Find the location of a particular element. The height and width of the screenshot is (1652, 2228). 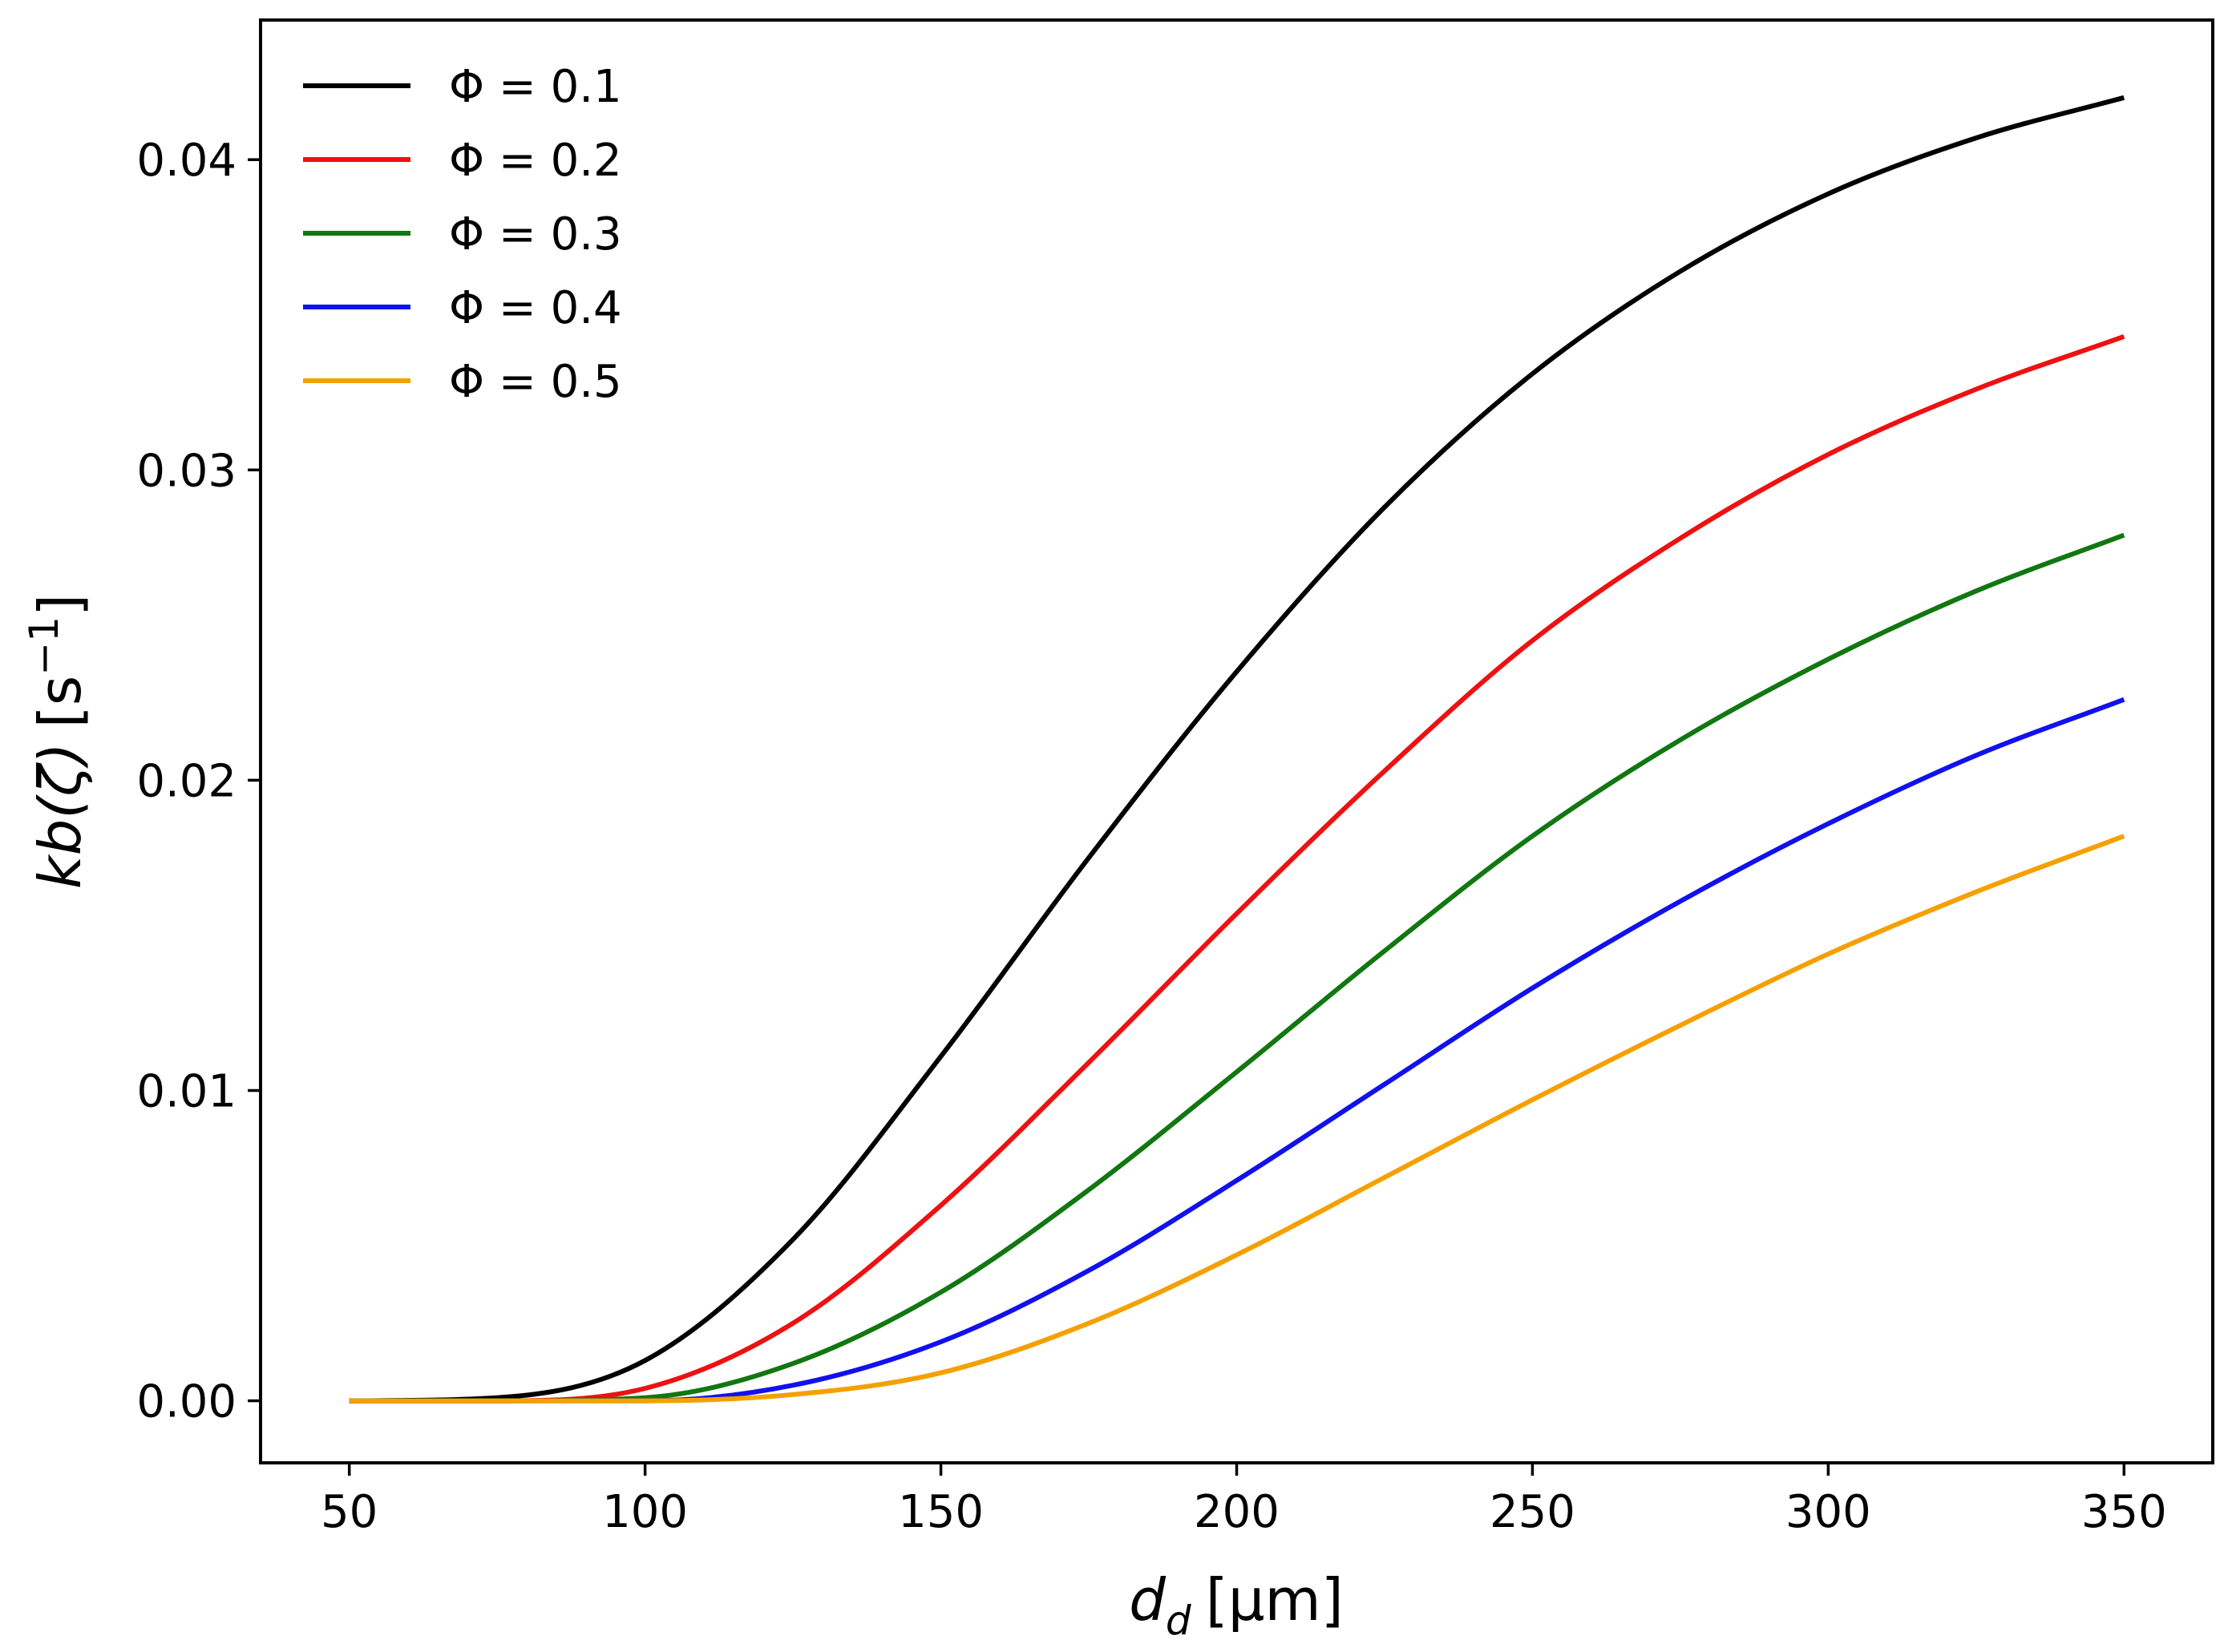

x-tick-label: 150 is located at coordinates (941, 1512).